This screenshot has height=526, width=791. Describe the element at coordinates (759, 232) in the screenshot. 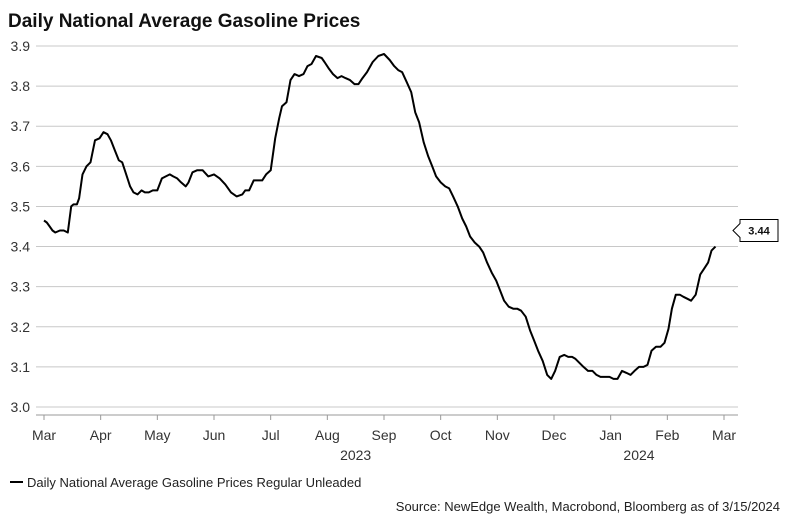

I see `callout-value: 3.44` at that location.